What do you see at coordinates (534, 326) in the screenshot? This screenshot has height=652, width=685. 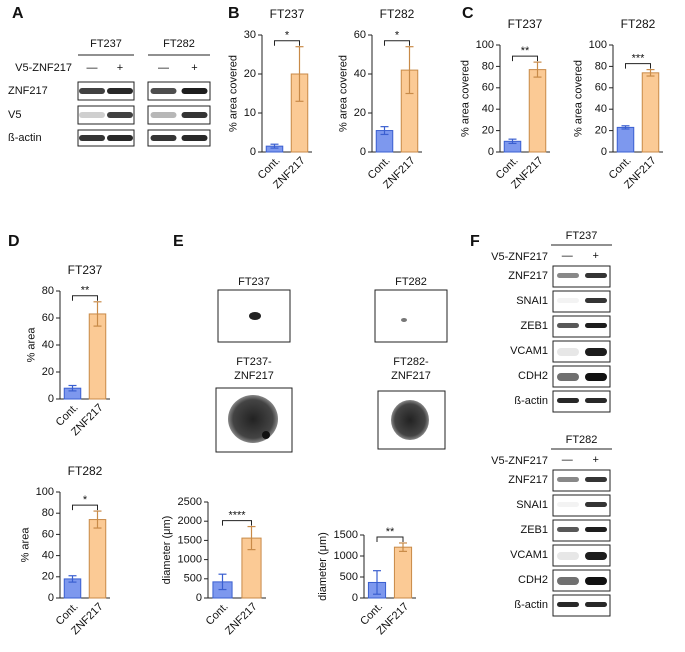 I see `row-label: ZEB1` at bounding box center [534, 326].